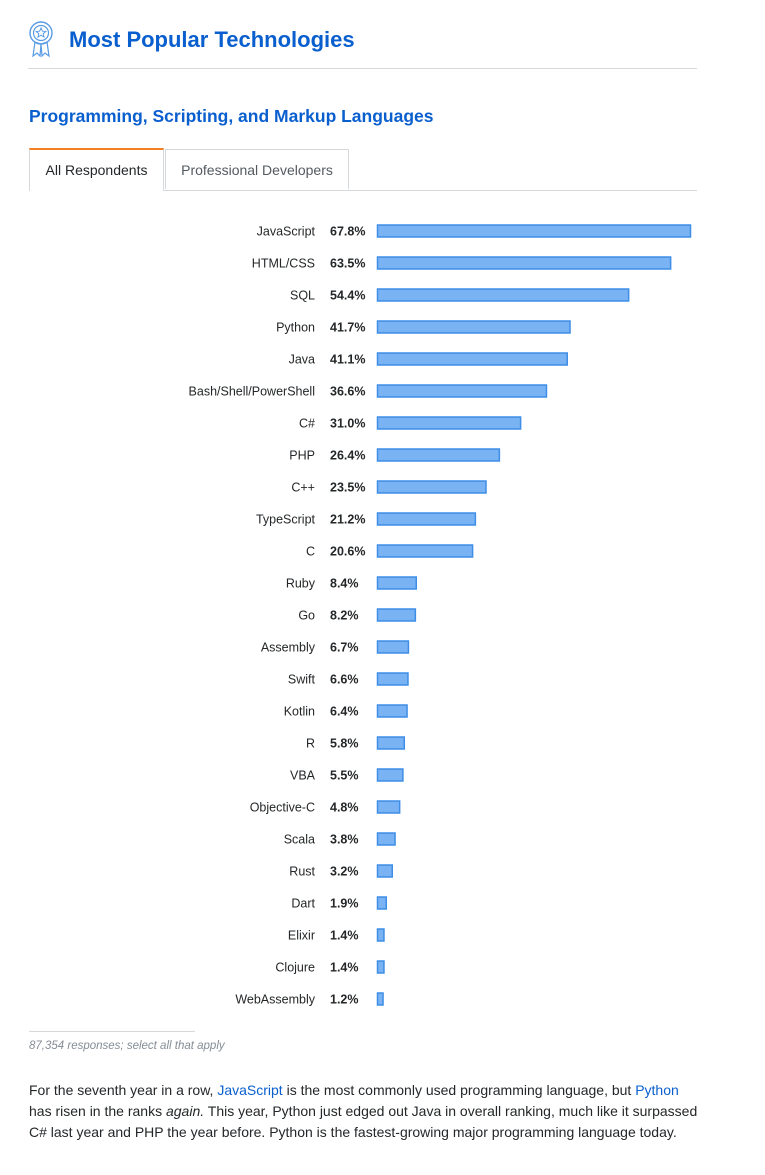  Describe the element at coordinates (288, 648) in the screenshot. I see `category-label-assembly: Assembly` at that location.